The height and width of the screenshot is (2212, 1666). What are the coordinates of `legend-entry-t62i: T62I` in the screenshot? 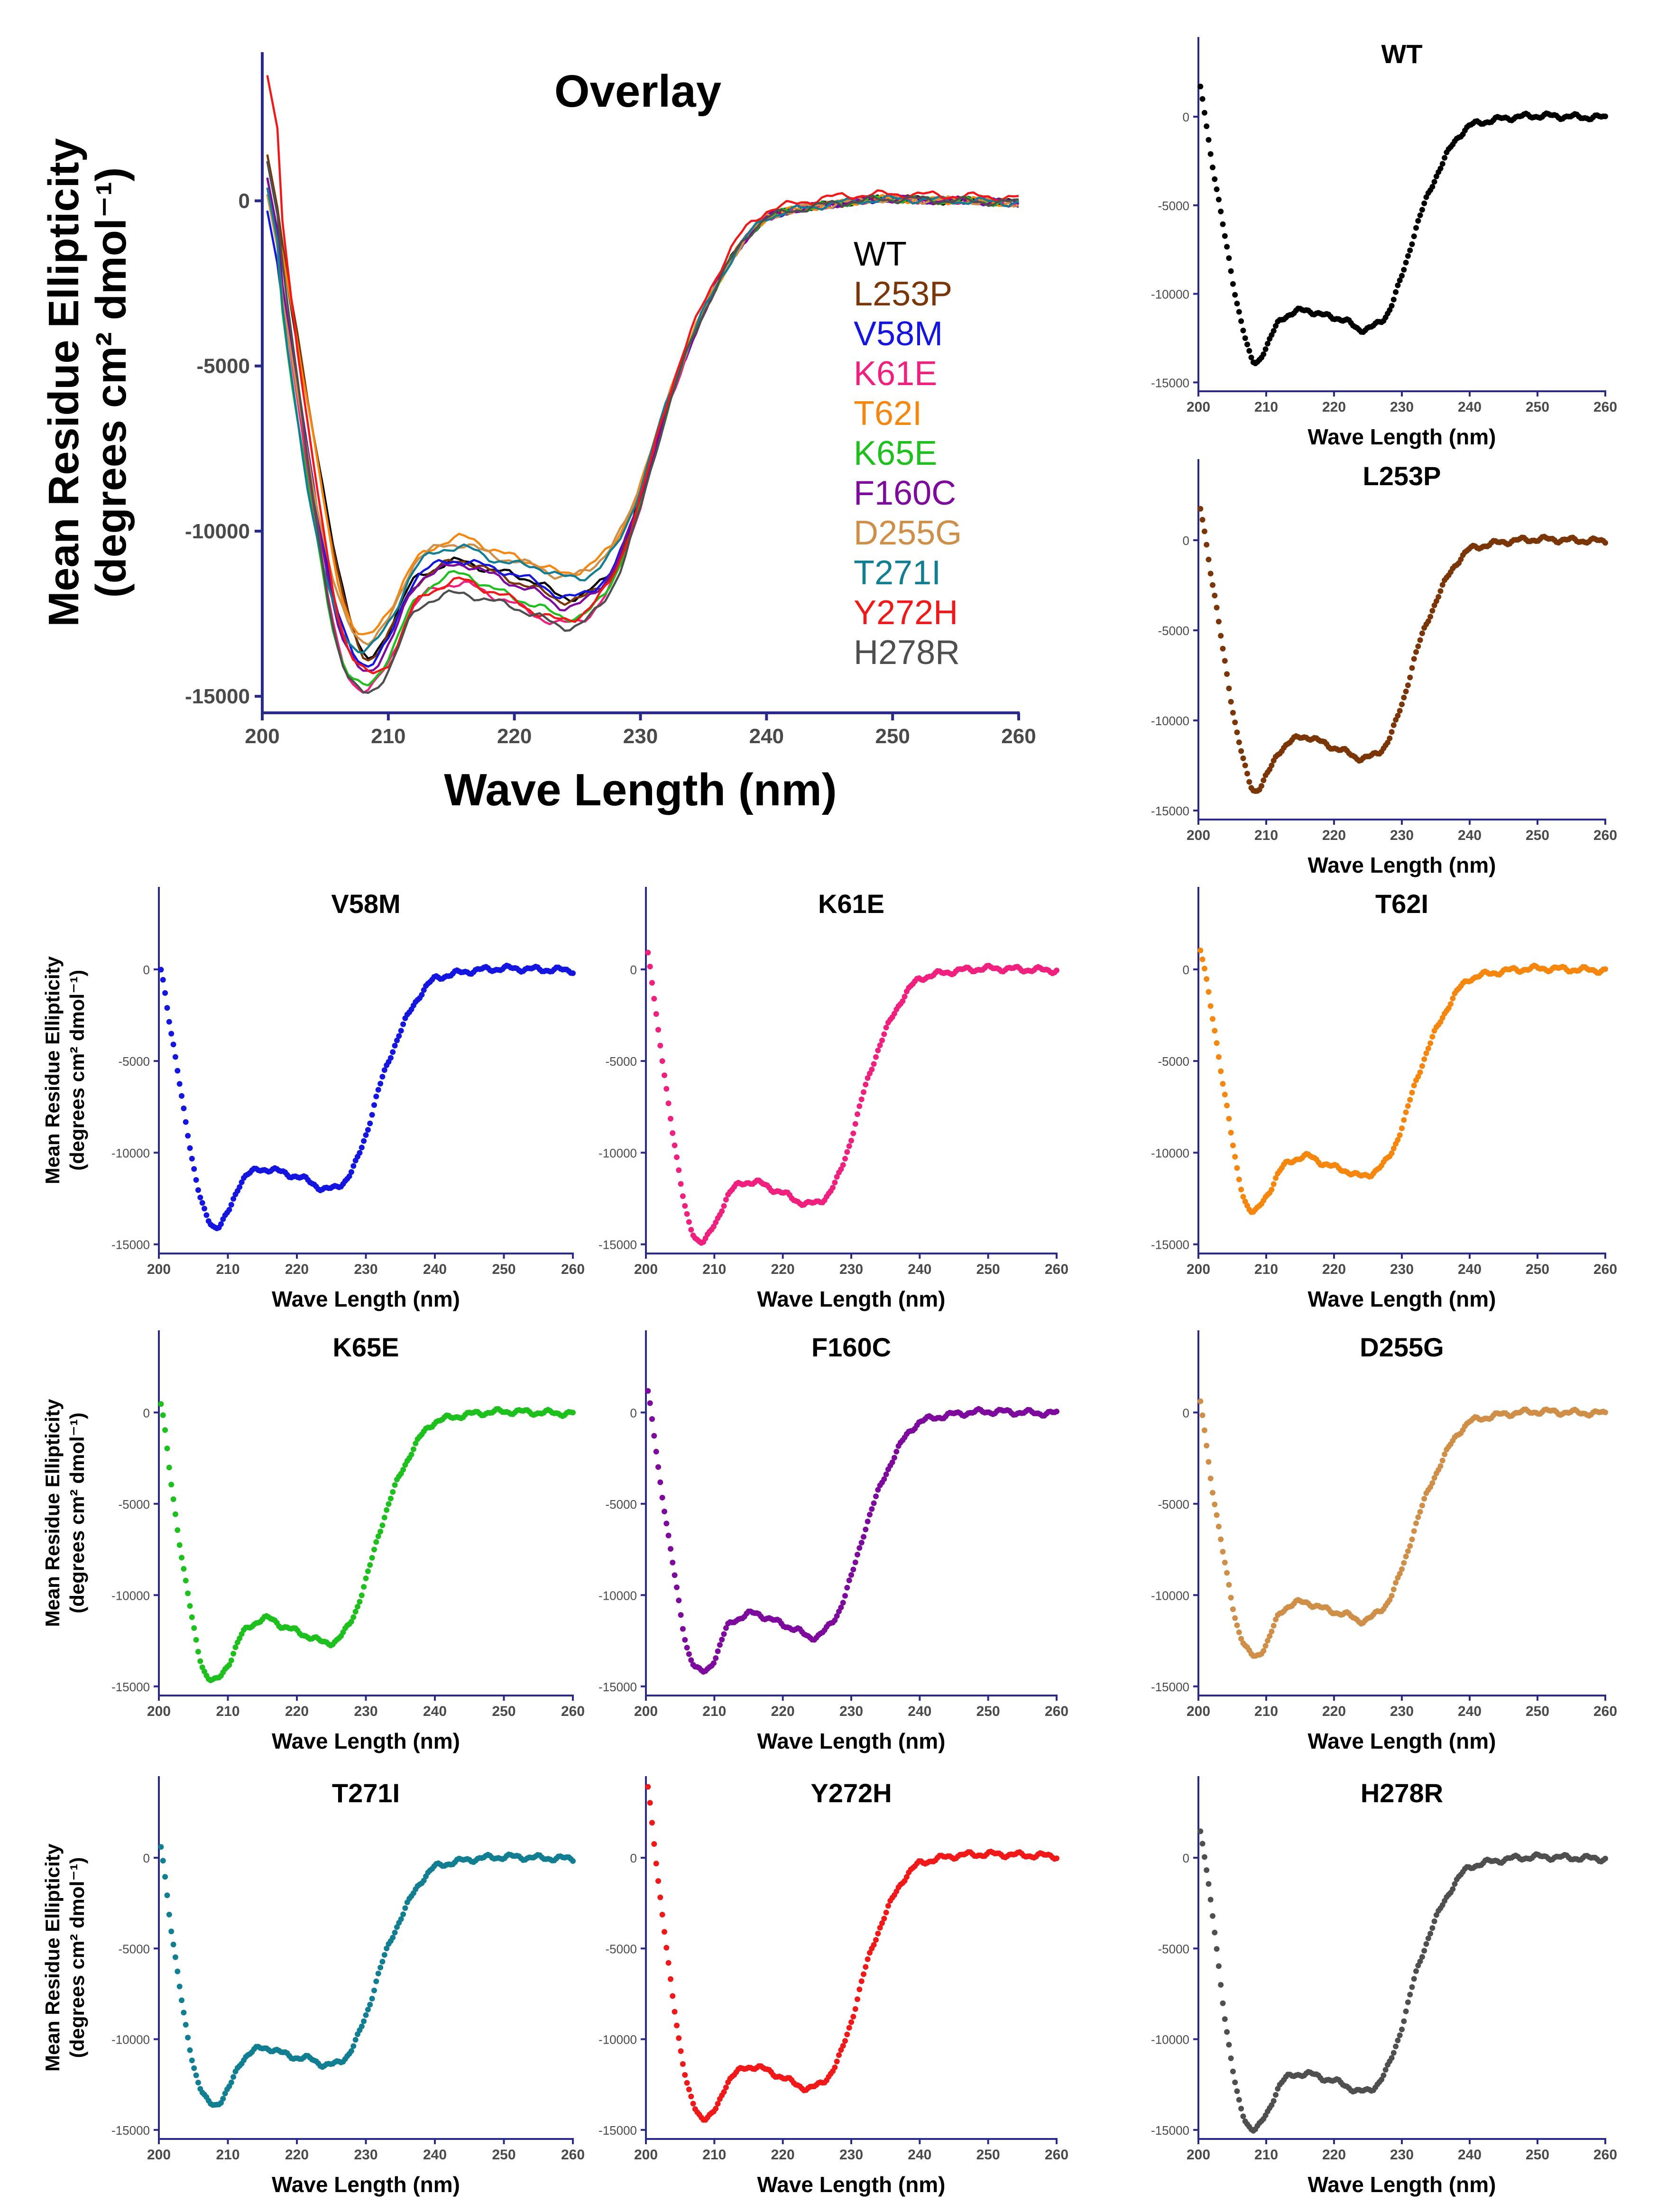 It's located at (888, 414).